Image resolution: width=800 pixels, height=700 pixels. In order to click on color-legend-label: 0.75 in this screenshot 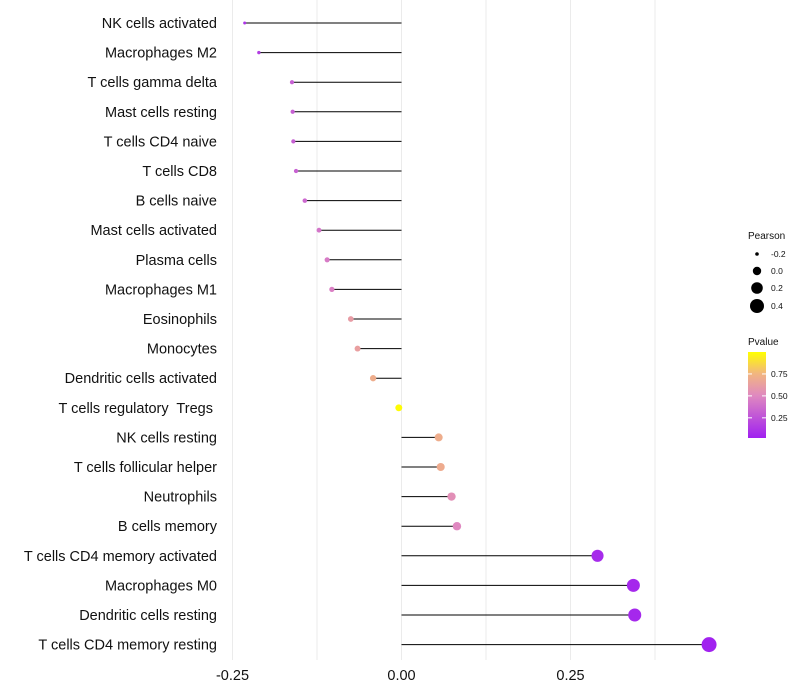, I will do `click(779, 374)`.